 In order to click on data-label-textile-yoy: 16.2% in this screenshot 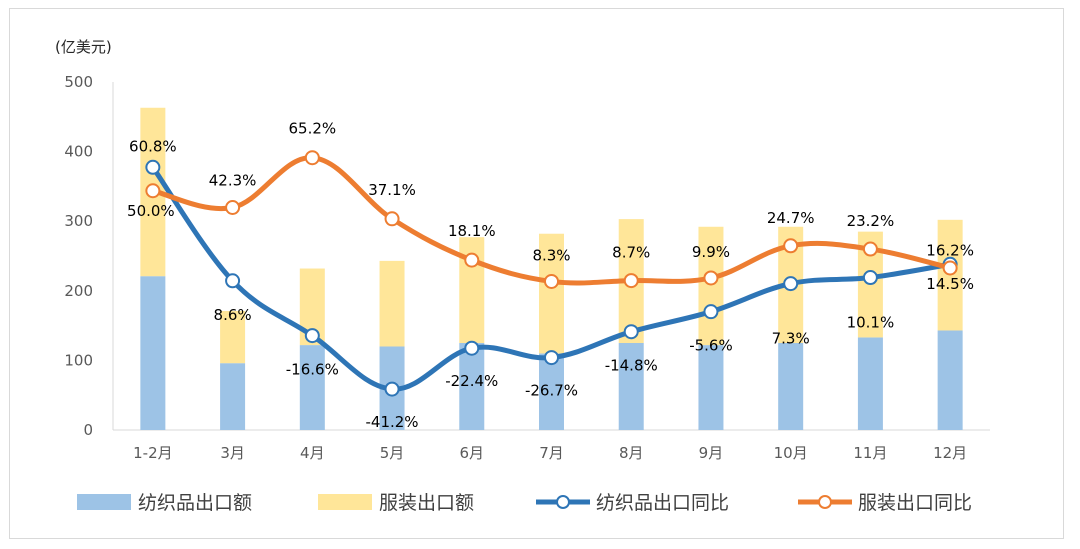, I will do `click(950, 250)`.